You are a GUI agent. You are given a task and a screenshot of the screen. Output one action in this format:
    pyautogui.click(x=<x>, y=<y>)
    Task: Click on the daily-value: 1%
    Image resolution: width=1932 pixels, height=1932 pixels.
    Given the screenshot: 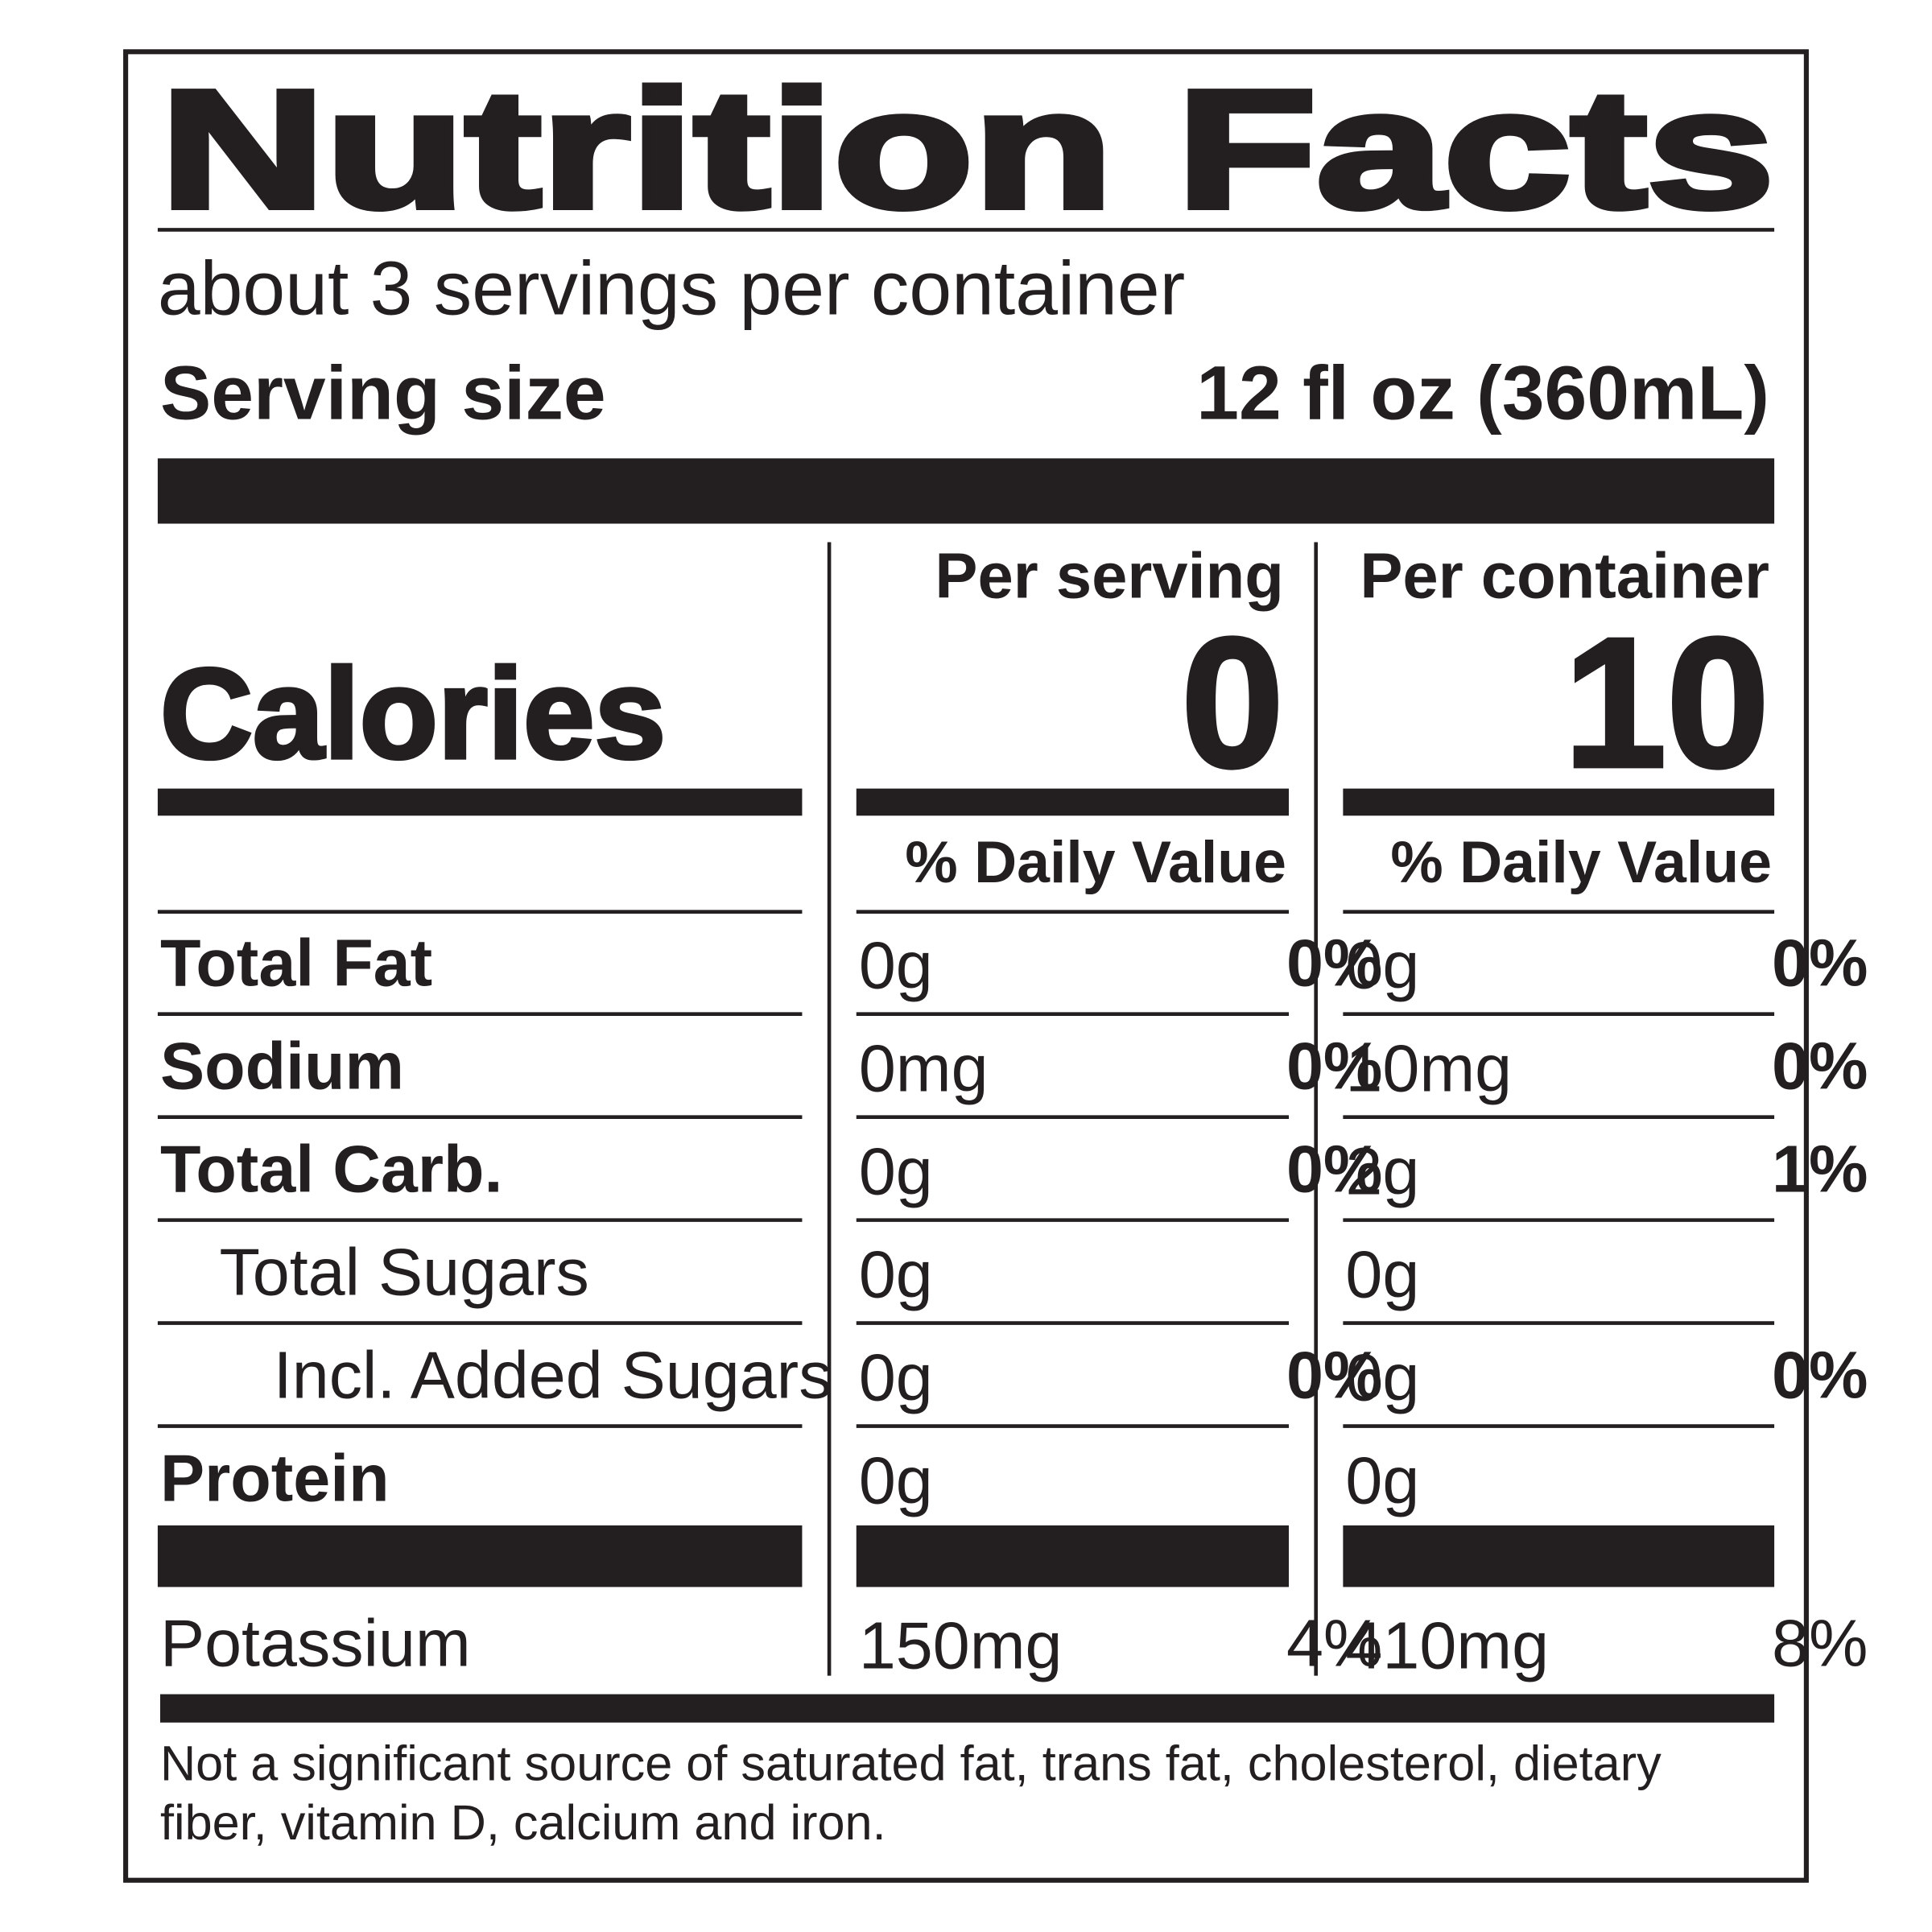 What is the action you would take?
    pyautogui.click(x=1820, y=1168)
    